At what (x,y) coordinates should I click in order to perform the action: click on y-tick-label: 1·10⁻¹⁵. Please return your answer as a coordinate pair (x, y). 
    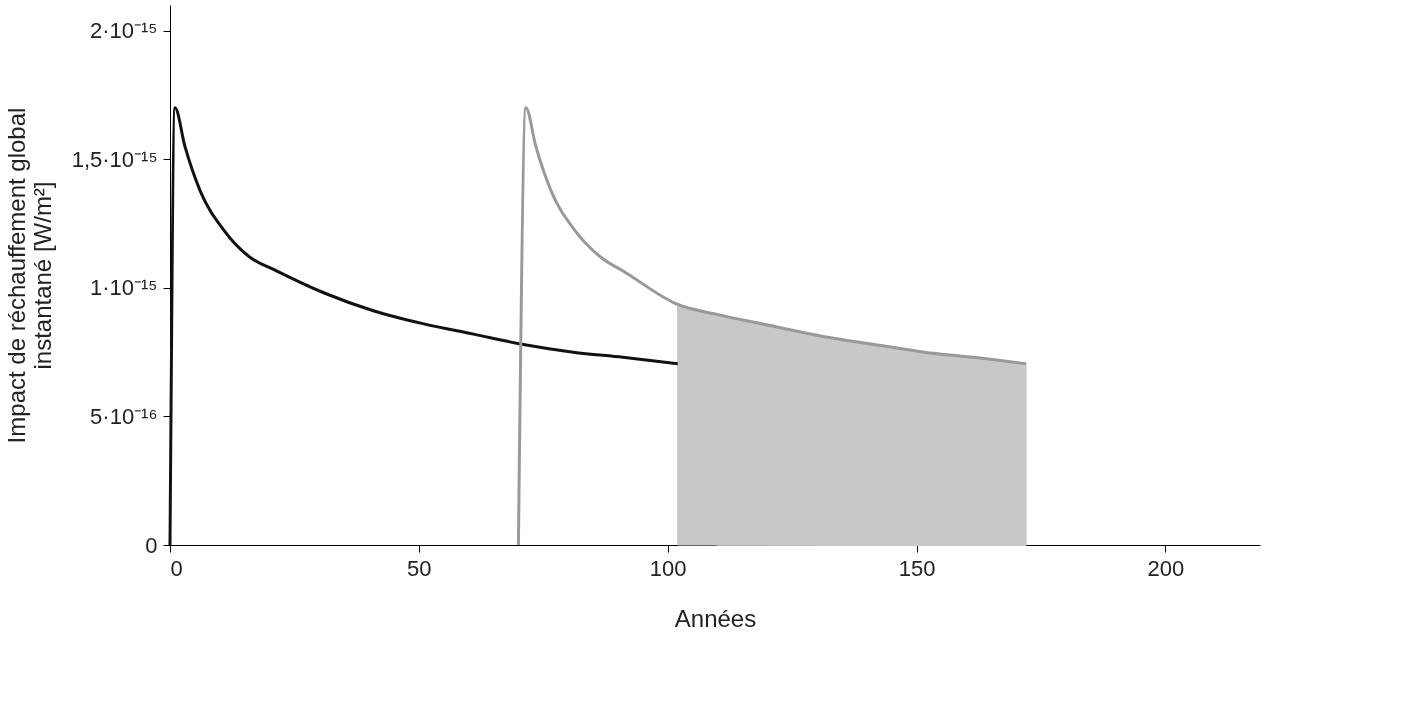
    Looking at the image, I should click on (124, 288).